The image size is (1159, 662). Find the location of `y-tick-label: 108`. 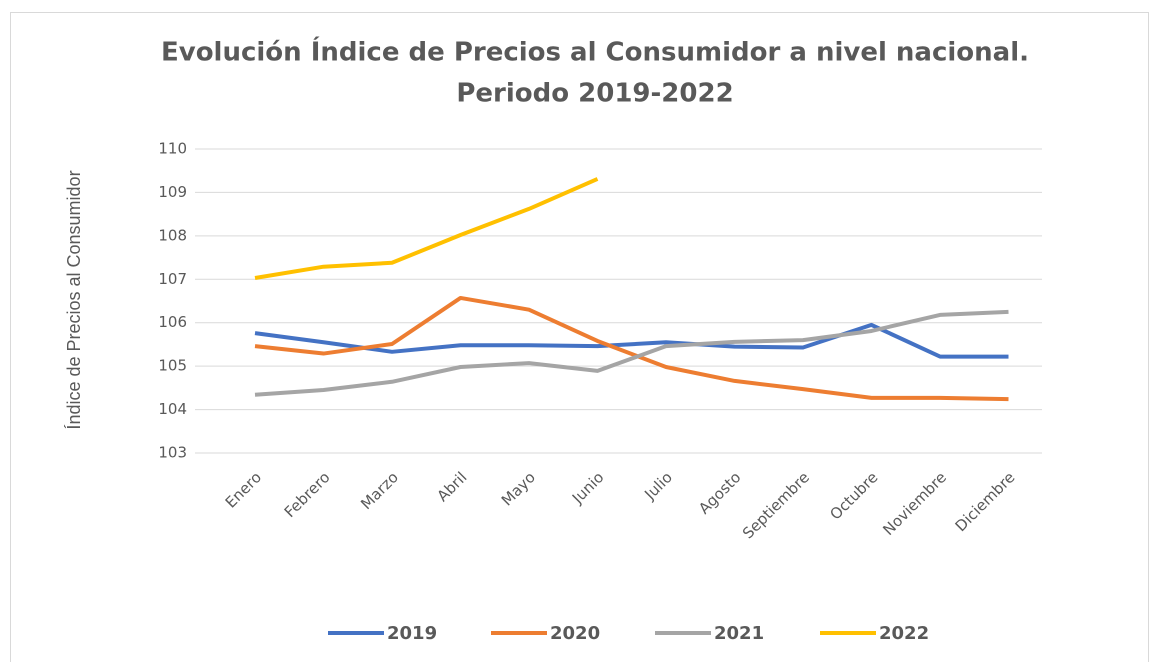

y-tick-label: 108 is located at coordinates (172, 235).